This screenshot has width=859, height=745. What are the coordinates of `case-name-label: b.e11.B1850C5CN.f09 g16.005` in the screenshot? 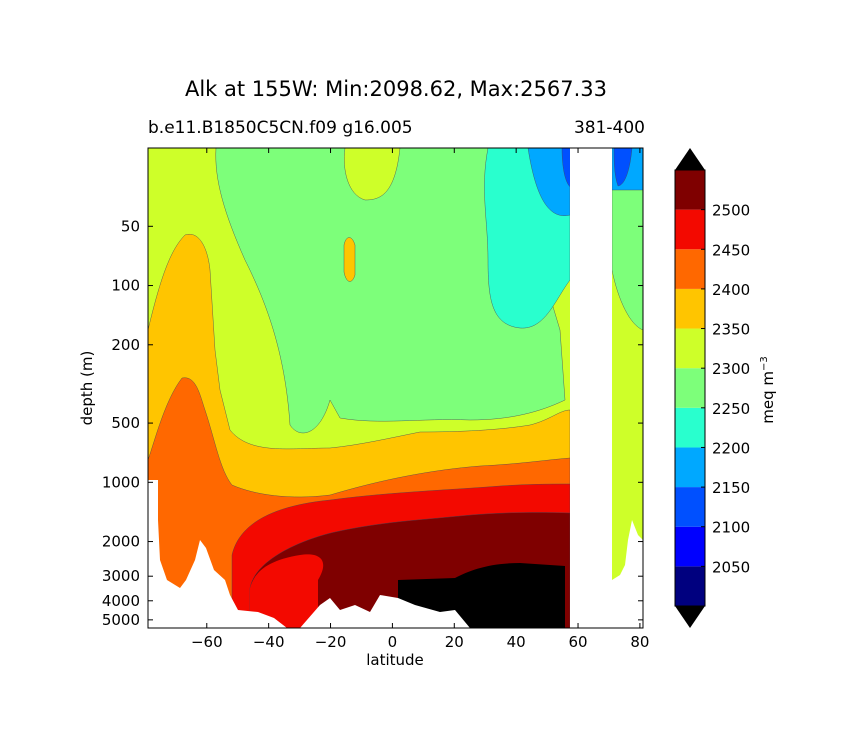 It's located at (280, 128).